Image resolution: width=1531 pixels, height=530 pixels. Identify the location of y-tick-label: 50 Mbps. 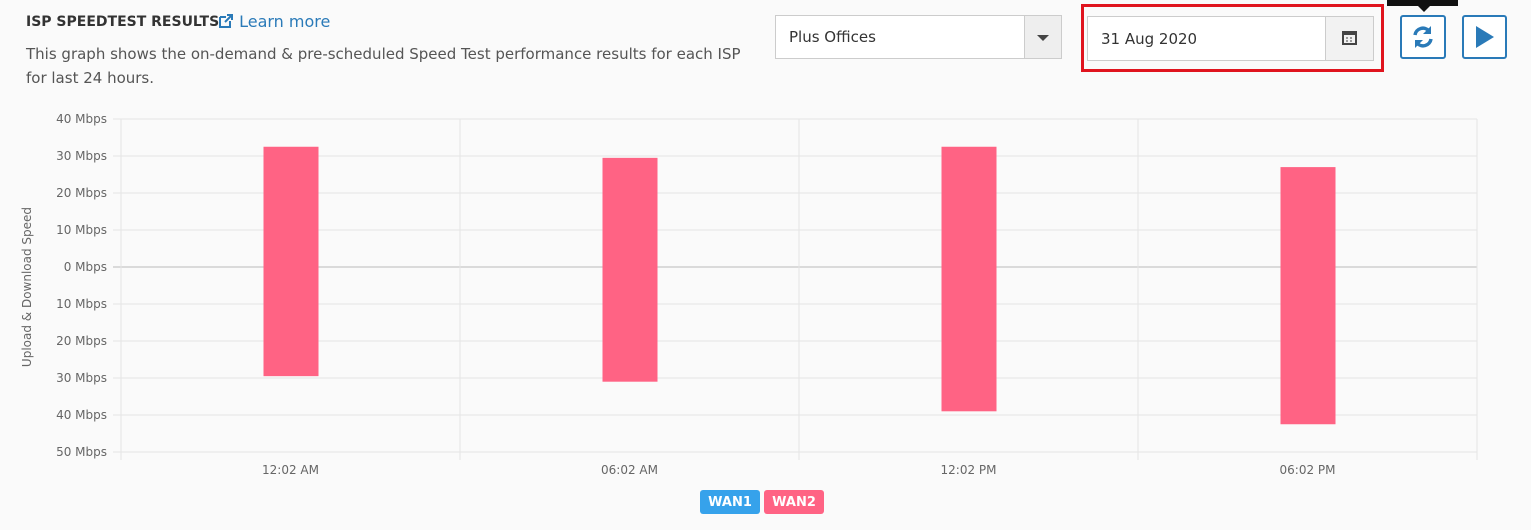
(81, 452).